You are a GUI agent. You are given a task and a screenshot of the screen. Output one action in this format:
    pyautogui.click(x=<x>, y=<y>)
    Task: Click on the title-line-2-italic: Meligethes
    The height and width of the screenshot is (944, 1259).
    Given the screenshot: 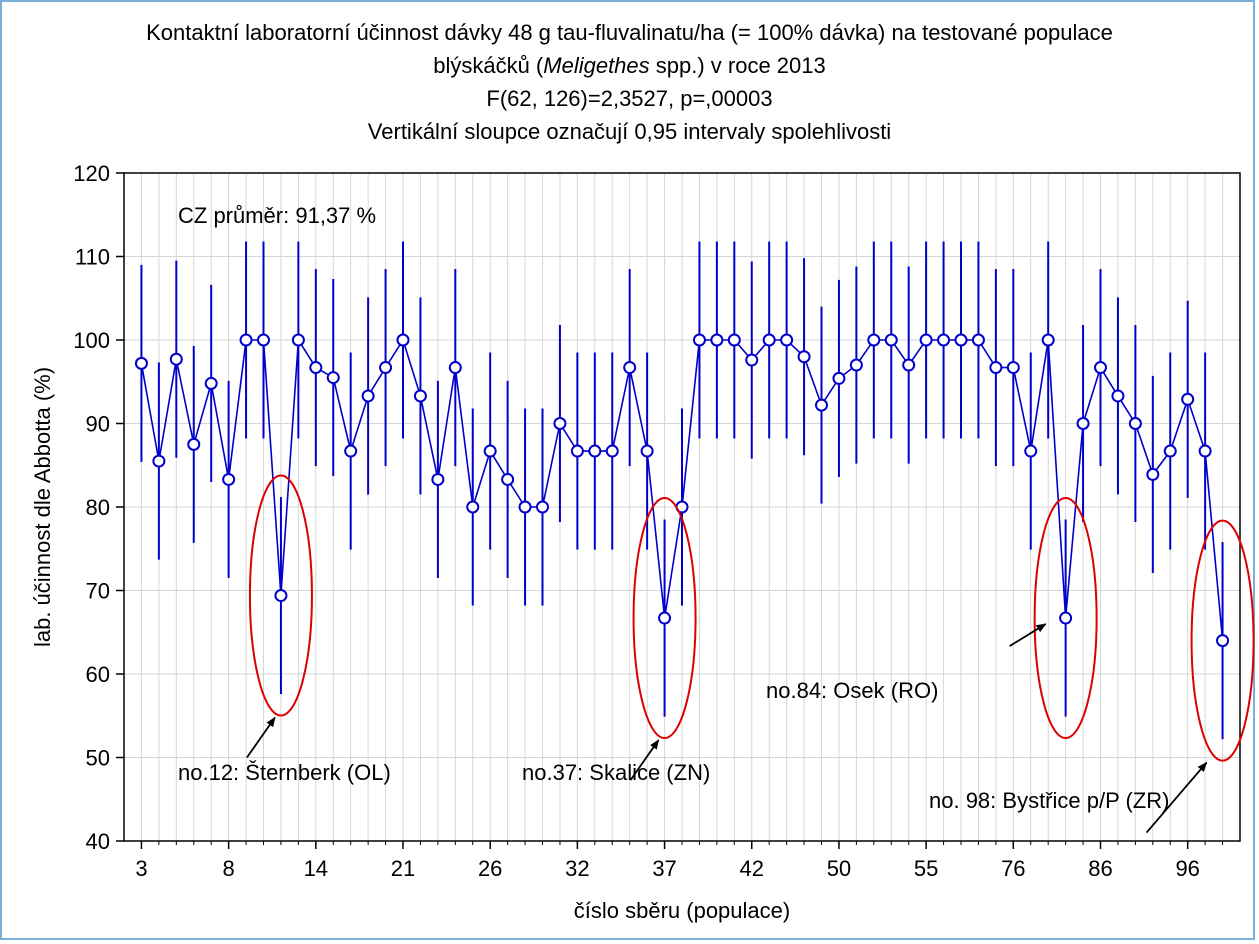 What is the action you would take?
    pyautogui.click(x=596, y=65)
    